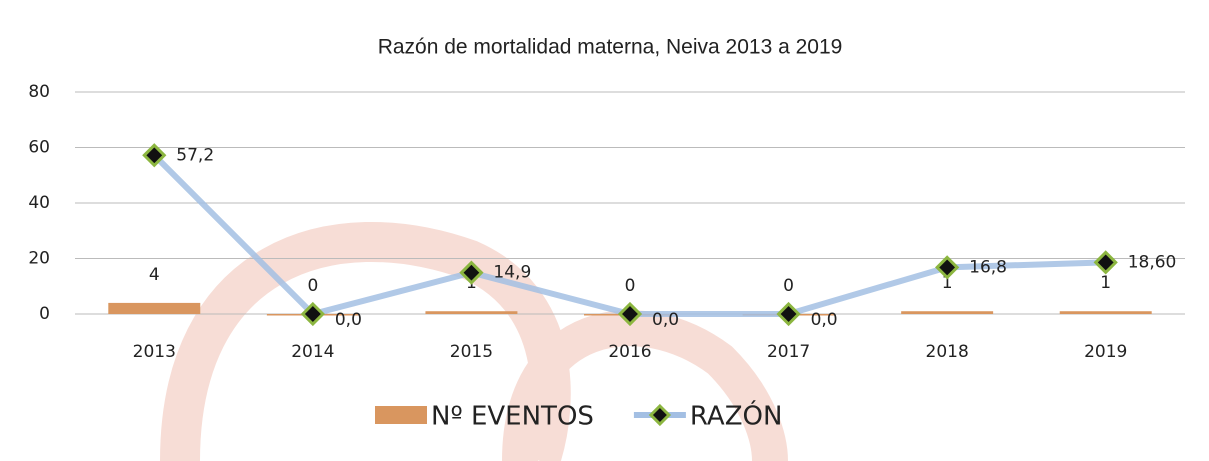 This screenshot has height=461, width=1209. What do you see at coordinates (154, 275) in the screenshot?
I see `bar-label: 4` at bounding box center [154, 275].